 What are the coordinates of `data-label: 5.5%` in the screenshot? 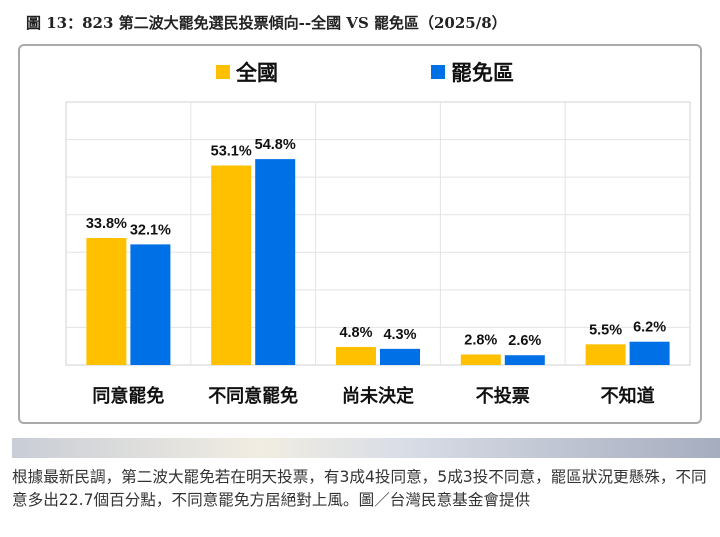 It's located at (605, 330).